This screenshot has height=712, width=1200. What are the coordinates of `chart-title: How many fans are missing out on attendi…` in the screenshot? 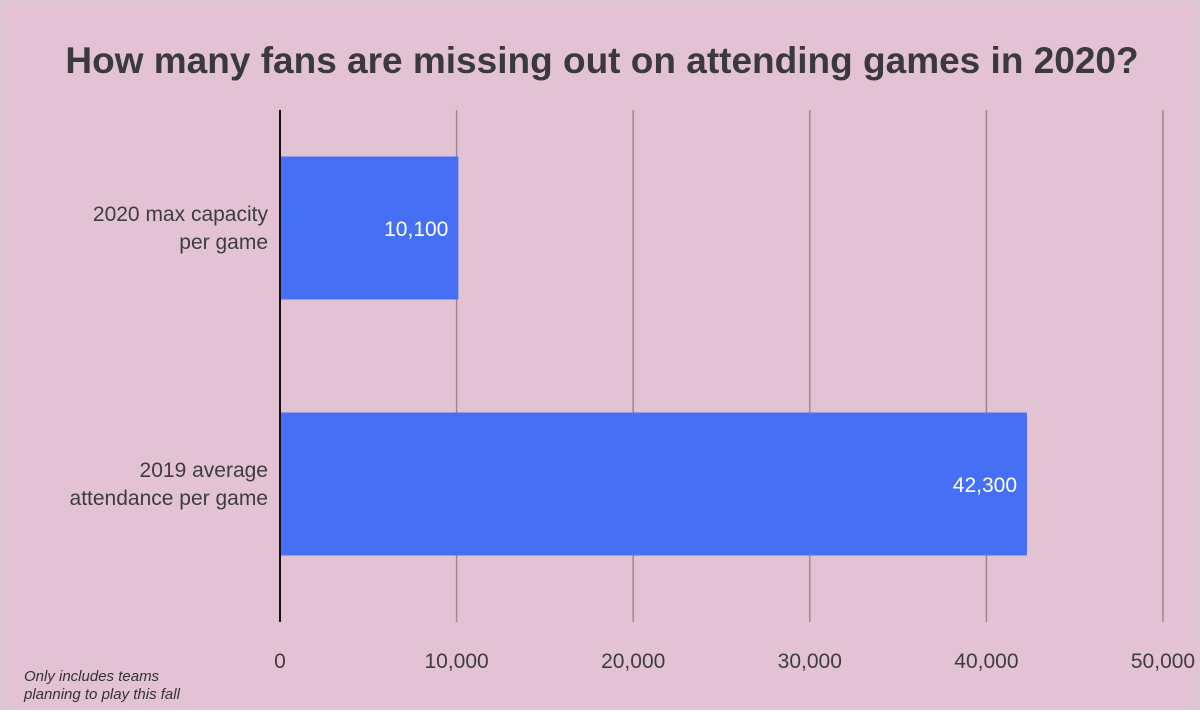 It's located at (602, 60).